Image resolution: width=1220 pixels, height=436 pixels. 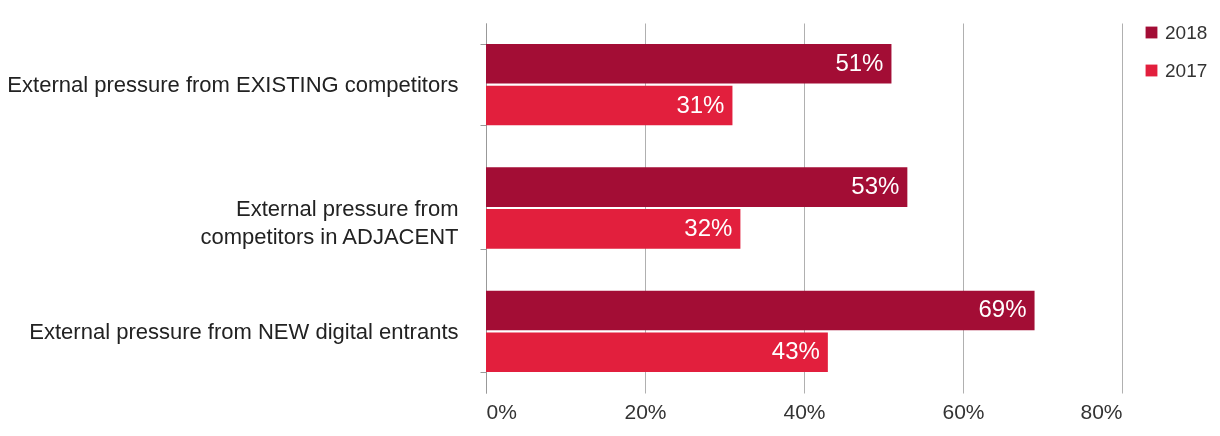 I want to click on text: 43%, so click(x=795, y=351).